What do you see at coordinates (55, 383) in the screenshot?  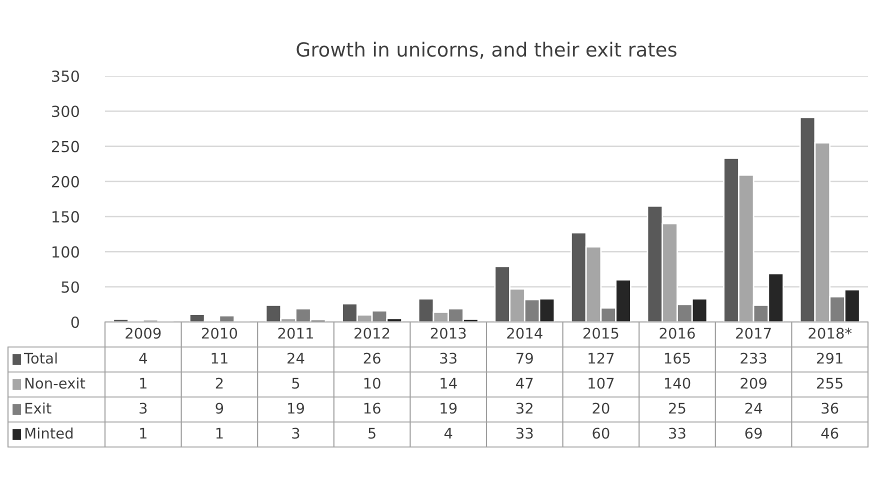 I see `legend-label: Non-exit` at bounding box center [55, 383].